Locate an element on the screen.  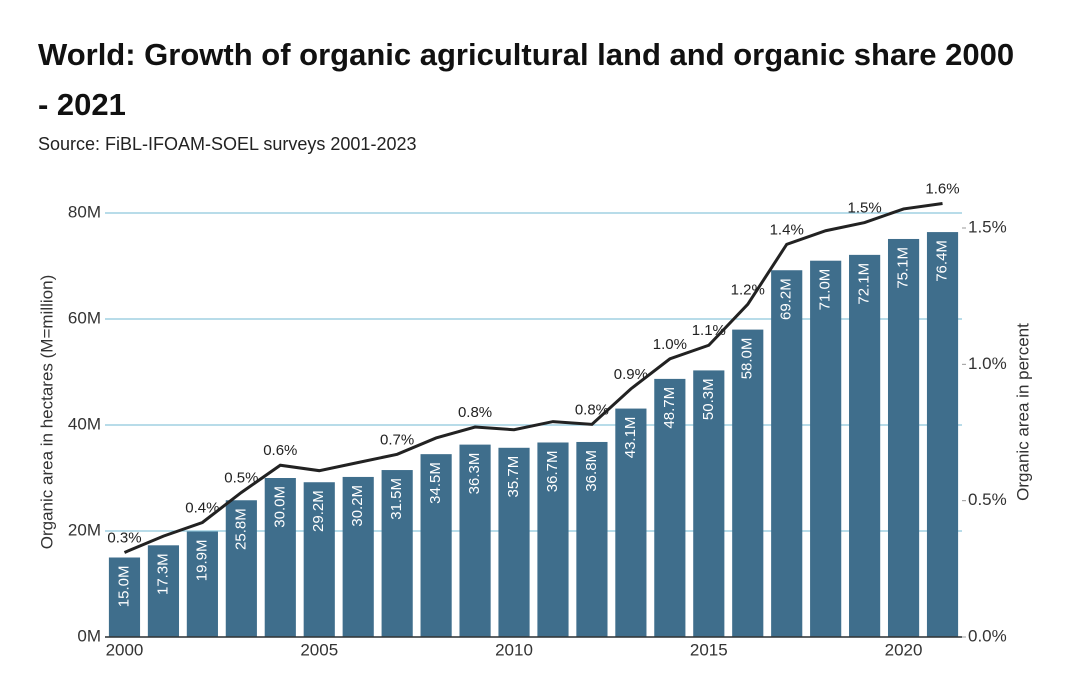
bar-value-label: 36.7M is located at coordinates (552, 471).